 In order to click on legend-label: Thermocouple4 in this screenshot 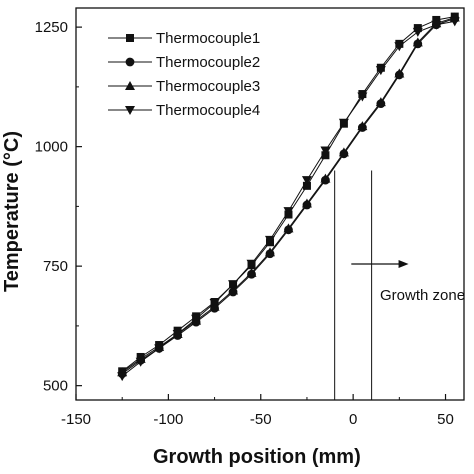, I will do `click(208, 110)`.